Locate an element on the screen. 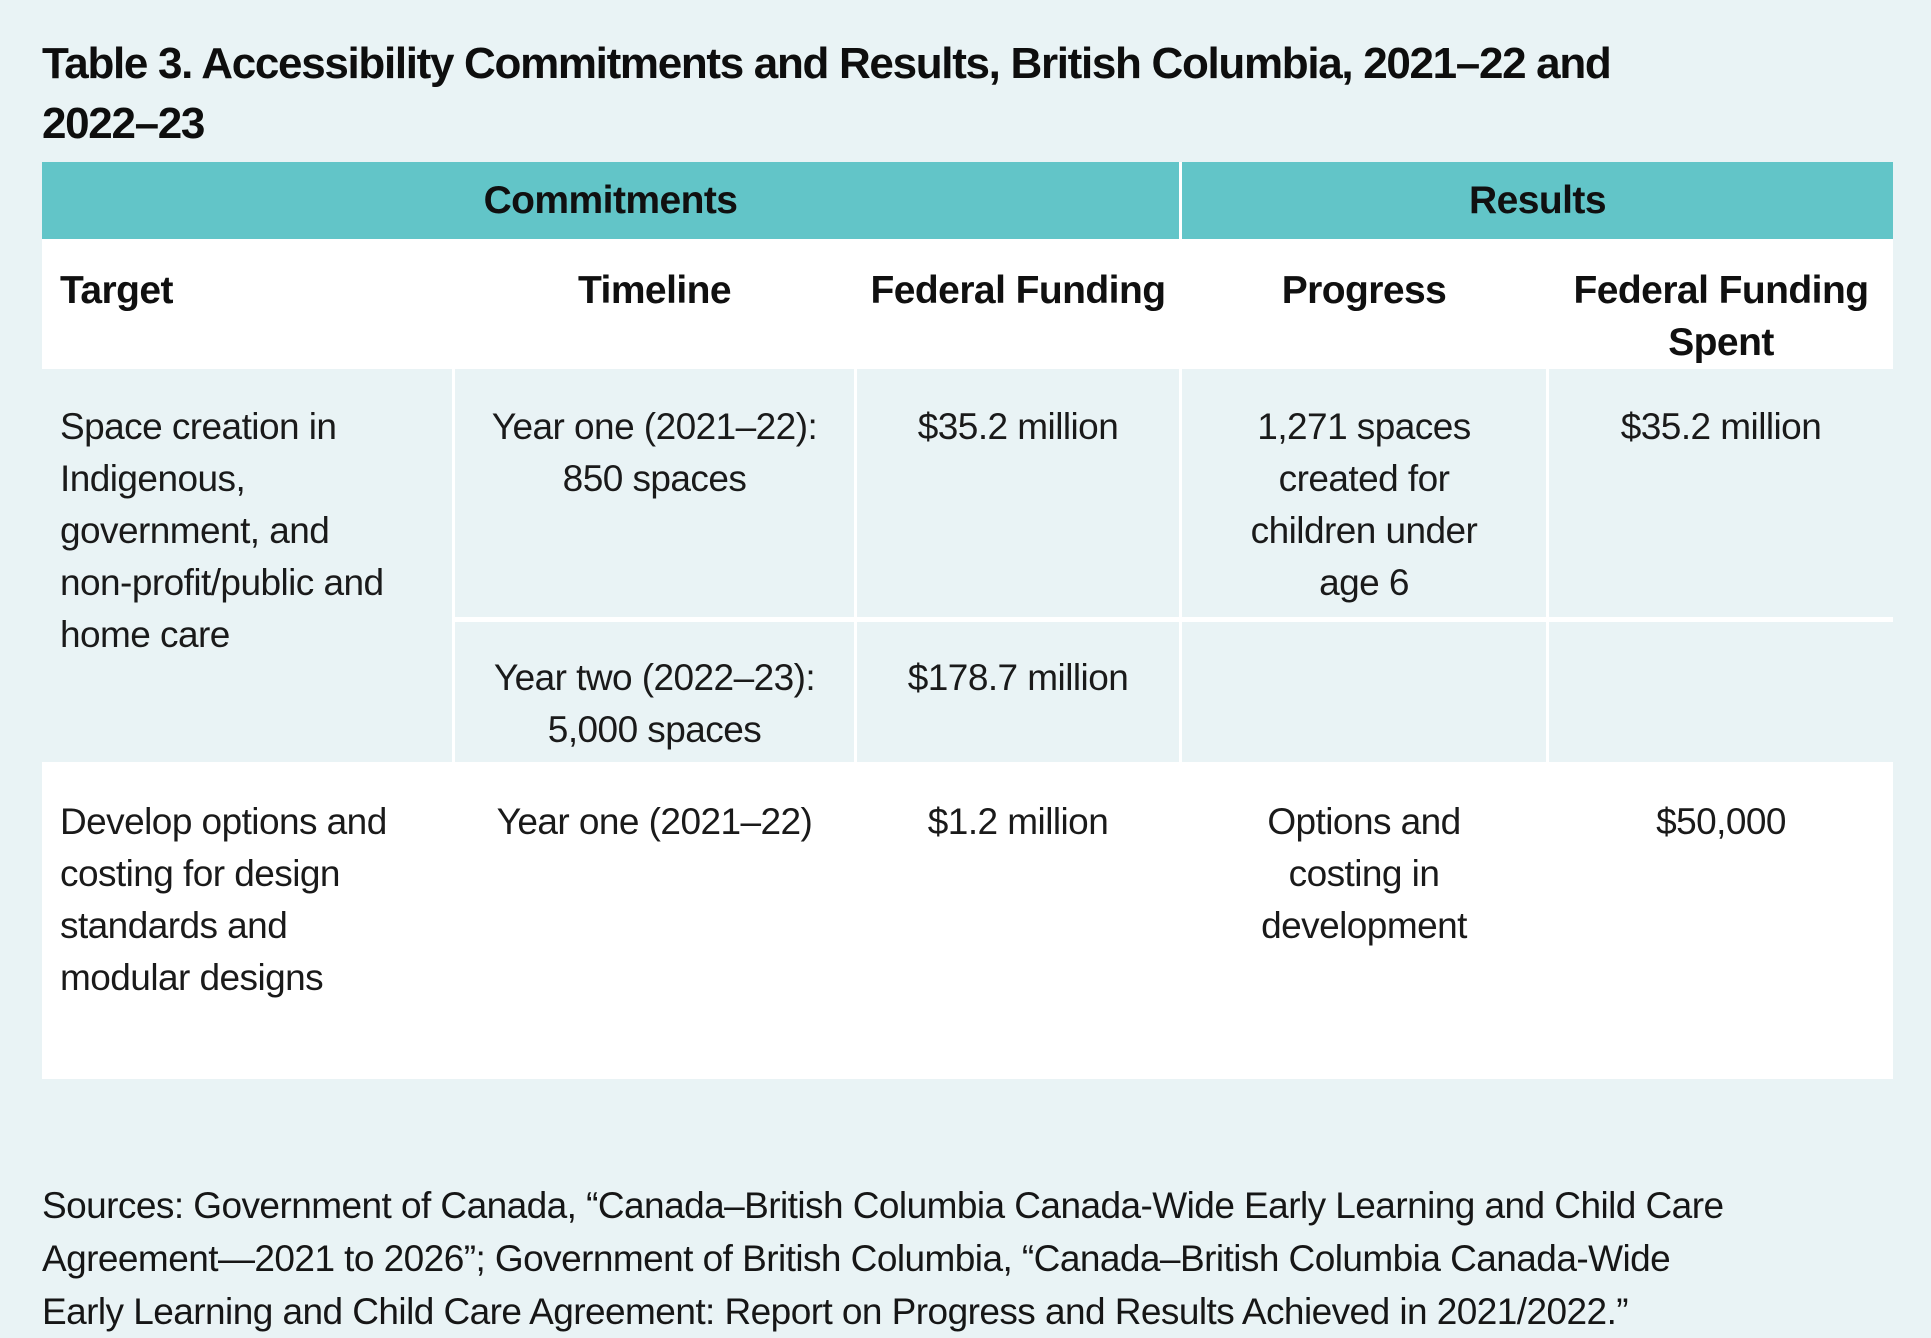 The image size is (1931, 1338). row2-timeline-cell: Year one (2021–22) is located at coordinates (654, 920).